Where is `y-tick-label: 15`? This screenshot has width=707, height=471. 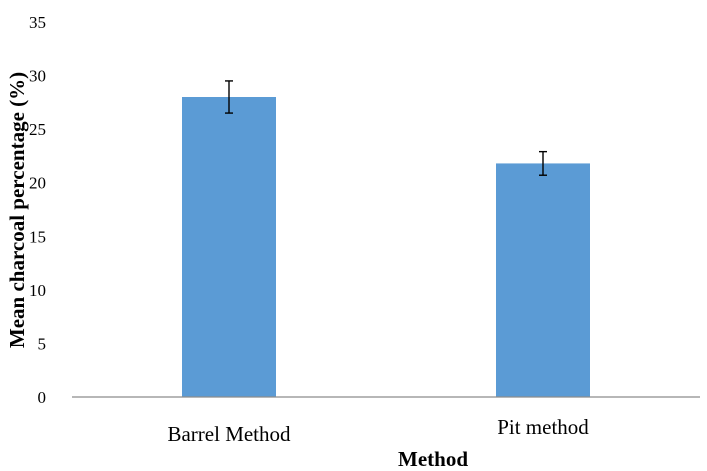 y-tick-label: 15 is located at coordinates (37, 236).